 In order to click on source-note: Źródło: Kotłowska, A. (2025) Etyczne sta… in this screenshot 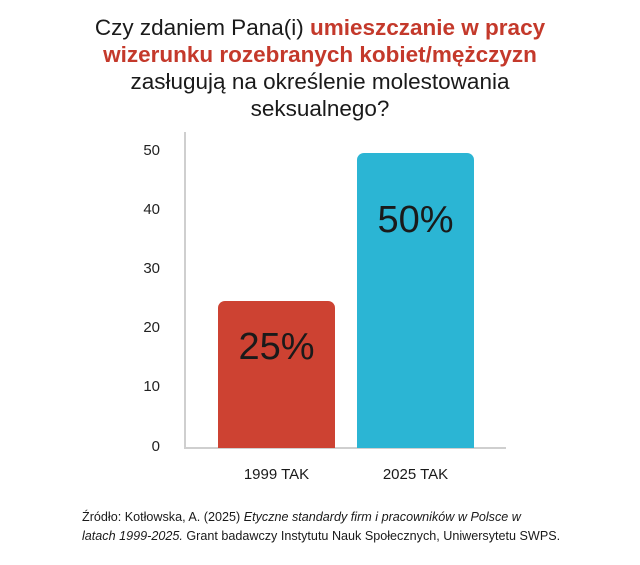, I will do `click(342, 527)`.